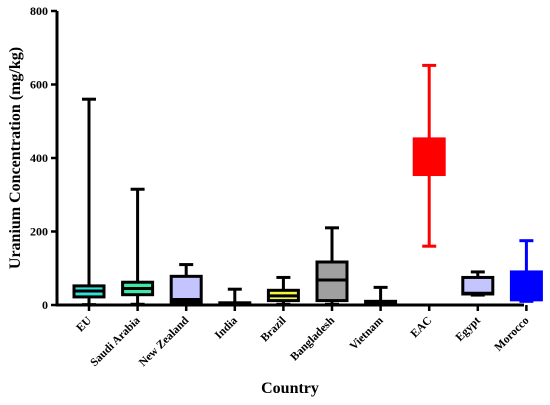 The height and width of the screenshot is (405, 550). I want to click on box-morocco, so click(526, 271).